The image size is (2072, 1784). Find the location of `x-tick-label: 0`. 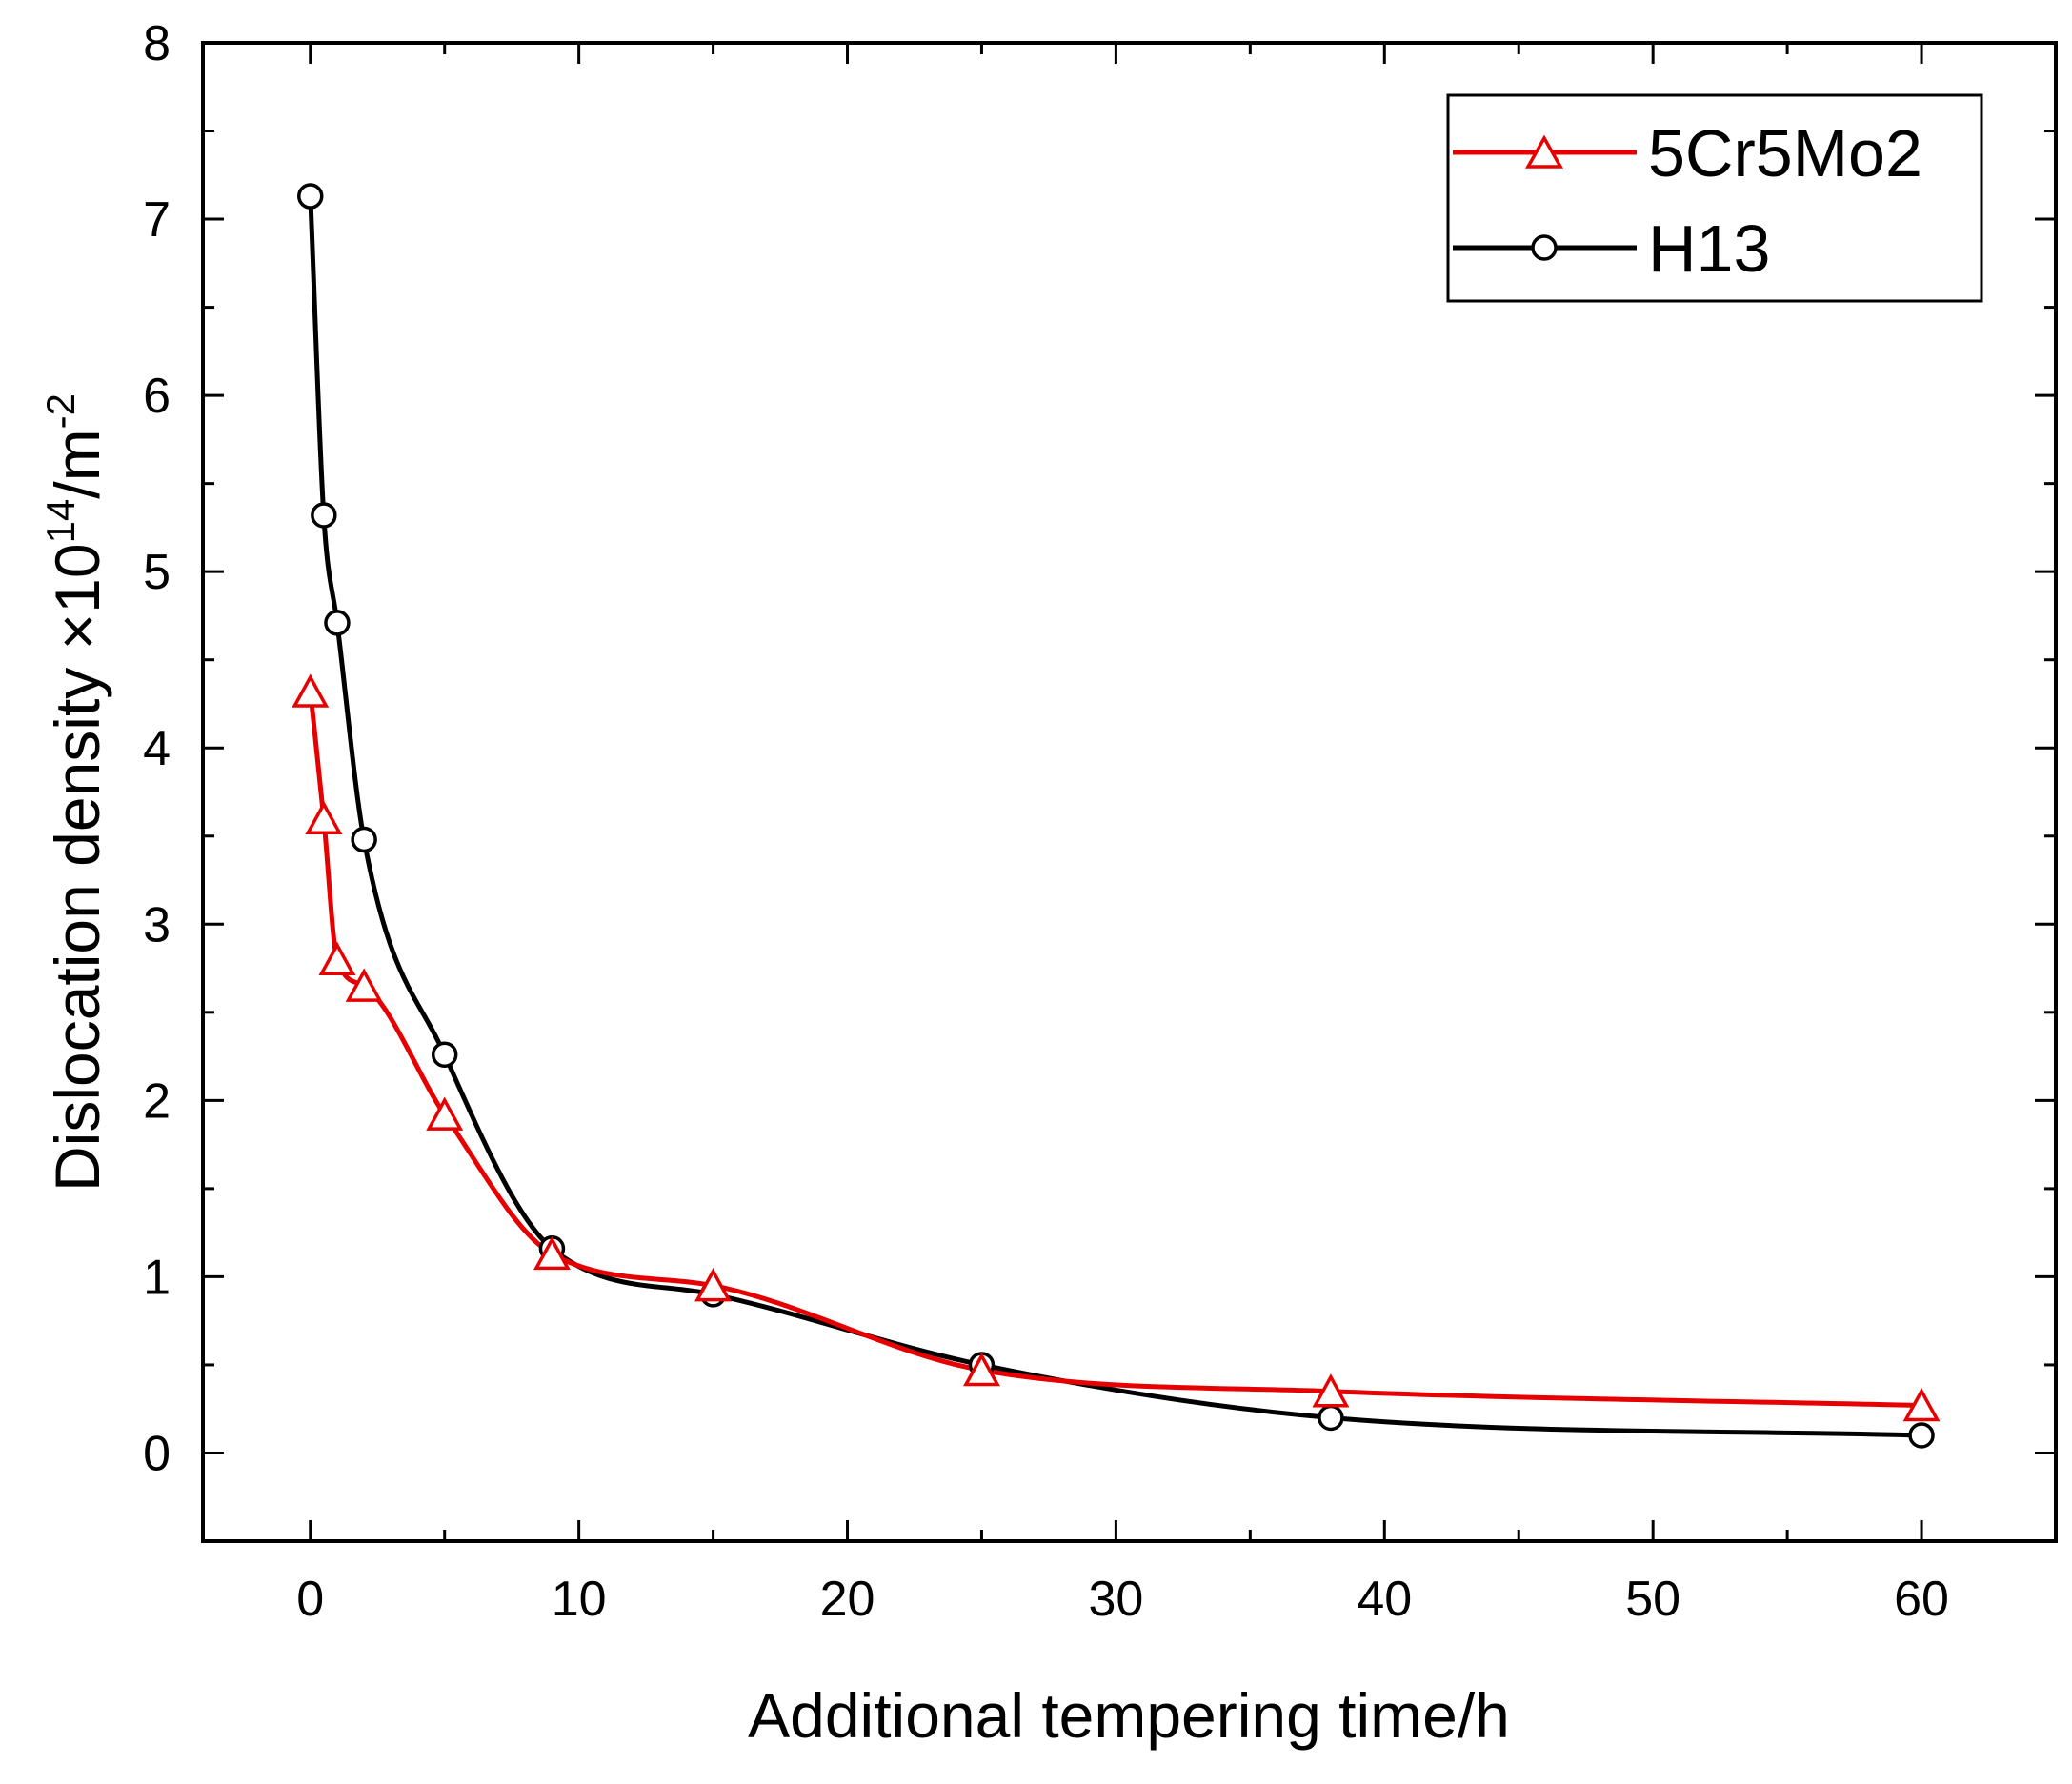

x-tick-label: 0 is located at coordinates (310, 1599).